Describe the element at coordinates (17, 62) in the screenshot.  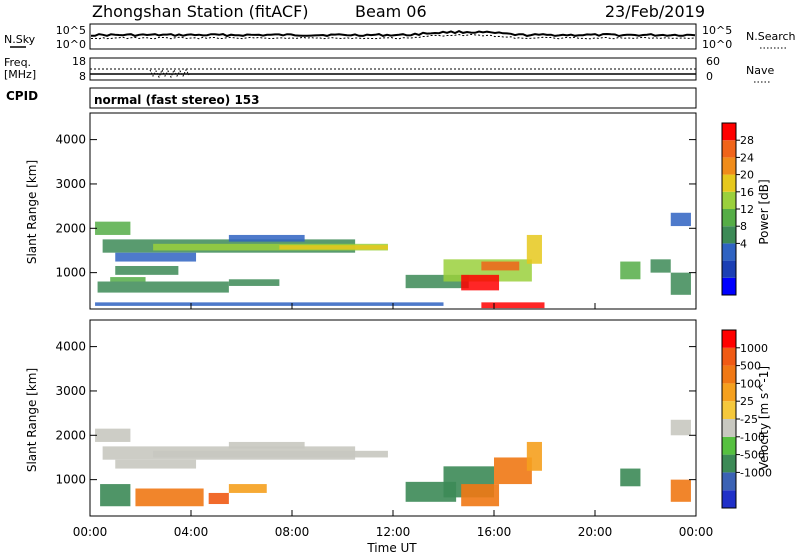
I see `frequency-label-line1: Freq.` at that location.